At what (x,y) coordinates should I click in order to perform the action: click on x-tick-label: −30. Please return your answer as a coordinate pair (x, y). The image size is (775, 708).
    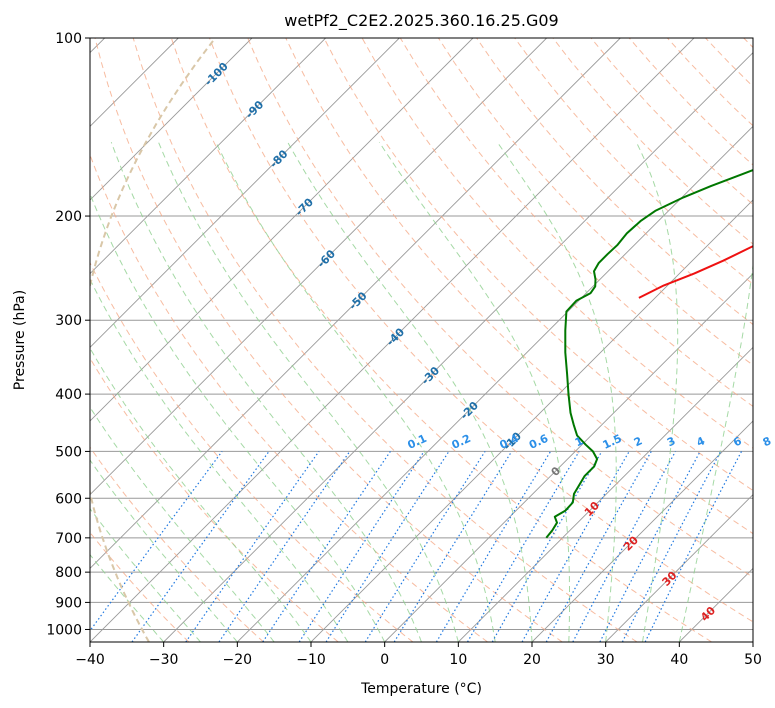
    Looking at the image, I should click on (164, 660).